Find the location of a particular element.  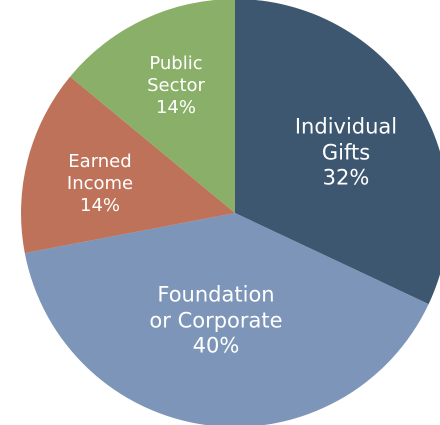

value-label: 32% is located at coordinates (346, 177).